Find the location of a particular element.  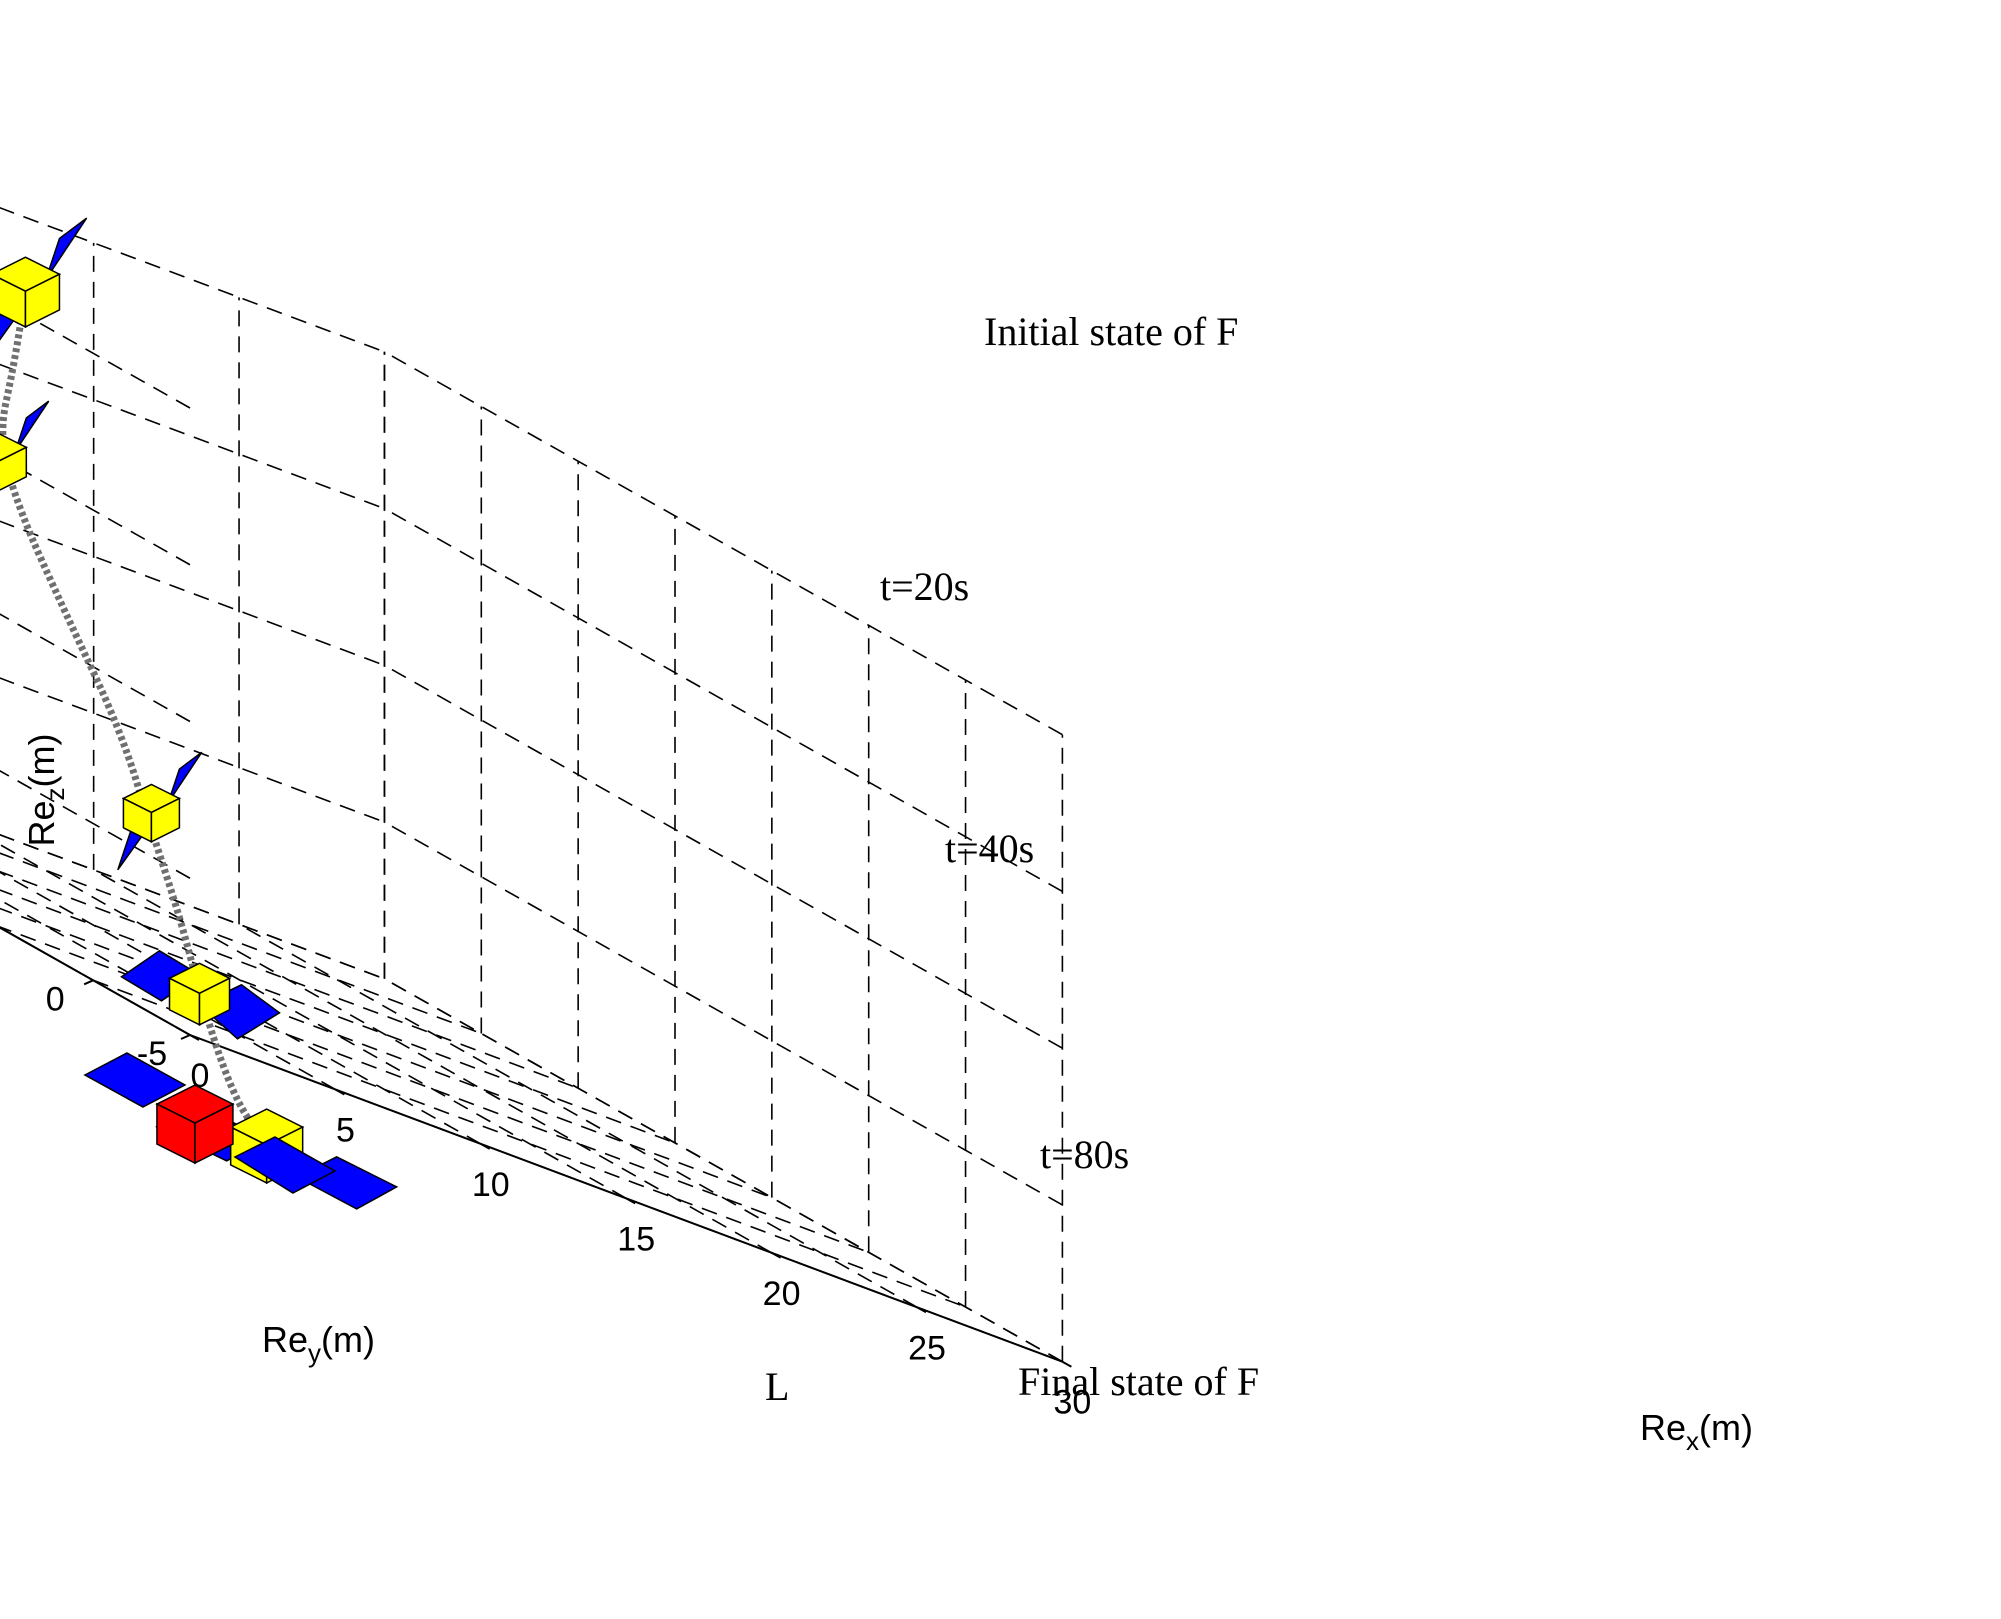

trajectory-line is located at coordinates (135, 720).